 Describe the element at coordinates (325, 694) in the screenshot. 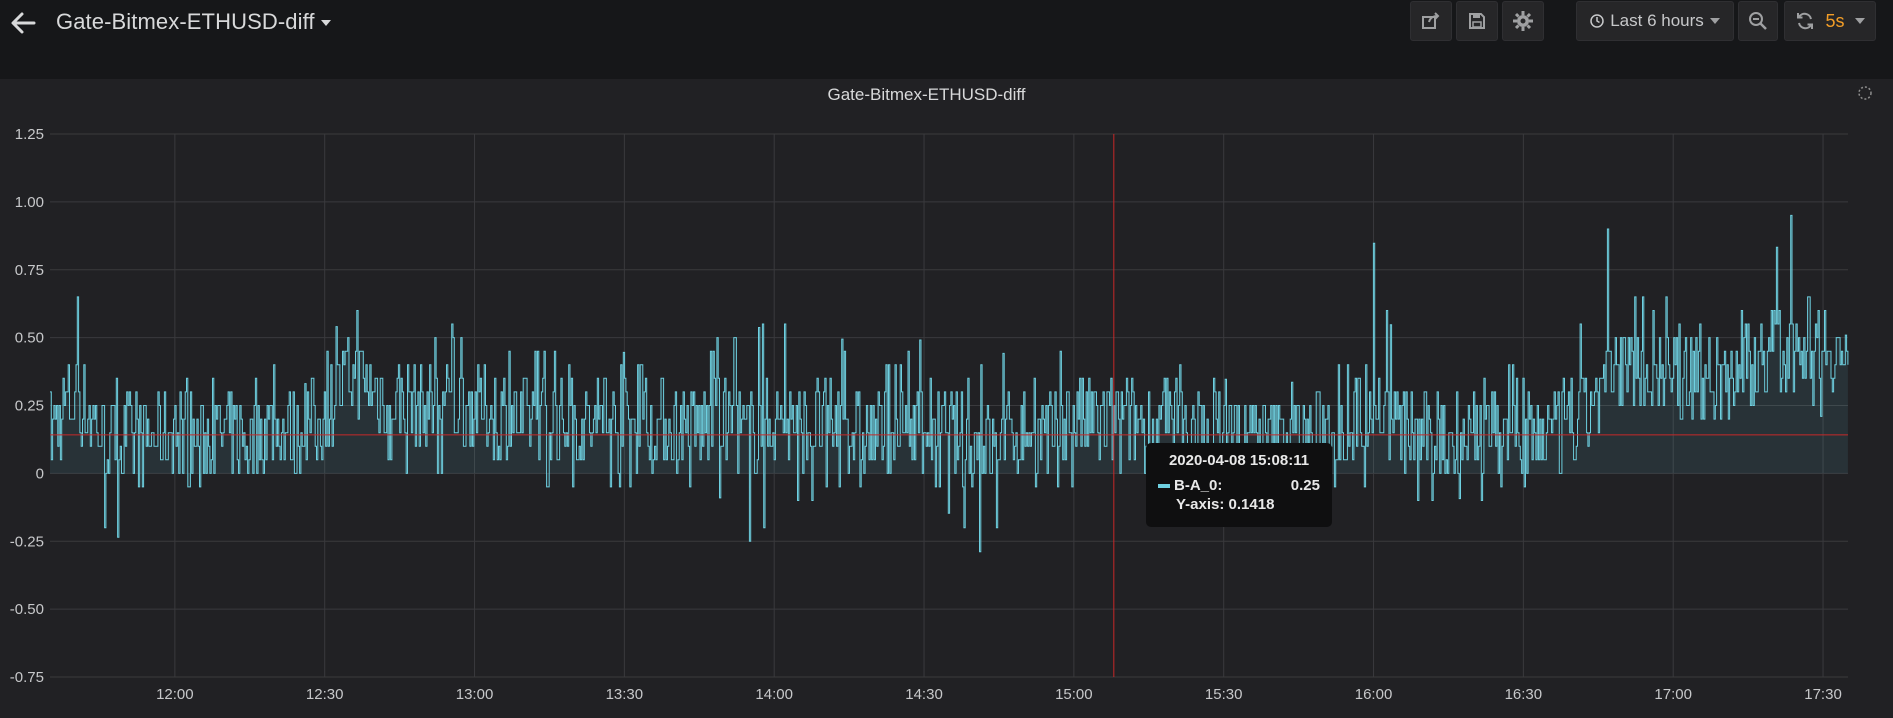

I see `x-tick-label: 12:30` at that location.